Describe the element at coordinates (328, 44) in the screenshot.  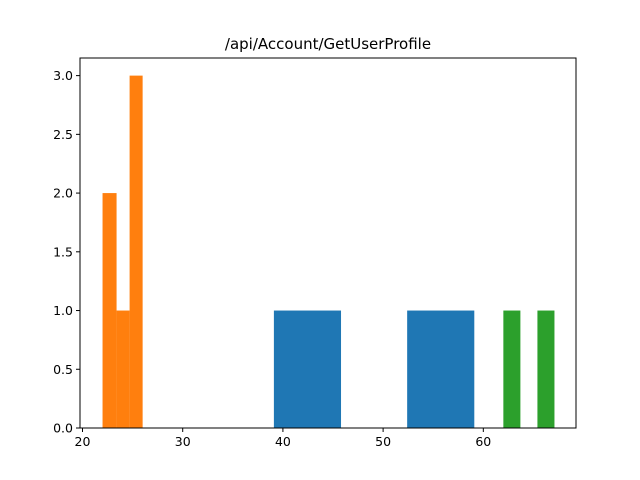
I see `chart-title: /api/Account/GetUserProfile` at that location.